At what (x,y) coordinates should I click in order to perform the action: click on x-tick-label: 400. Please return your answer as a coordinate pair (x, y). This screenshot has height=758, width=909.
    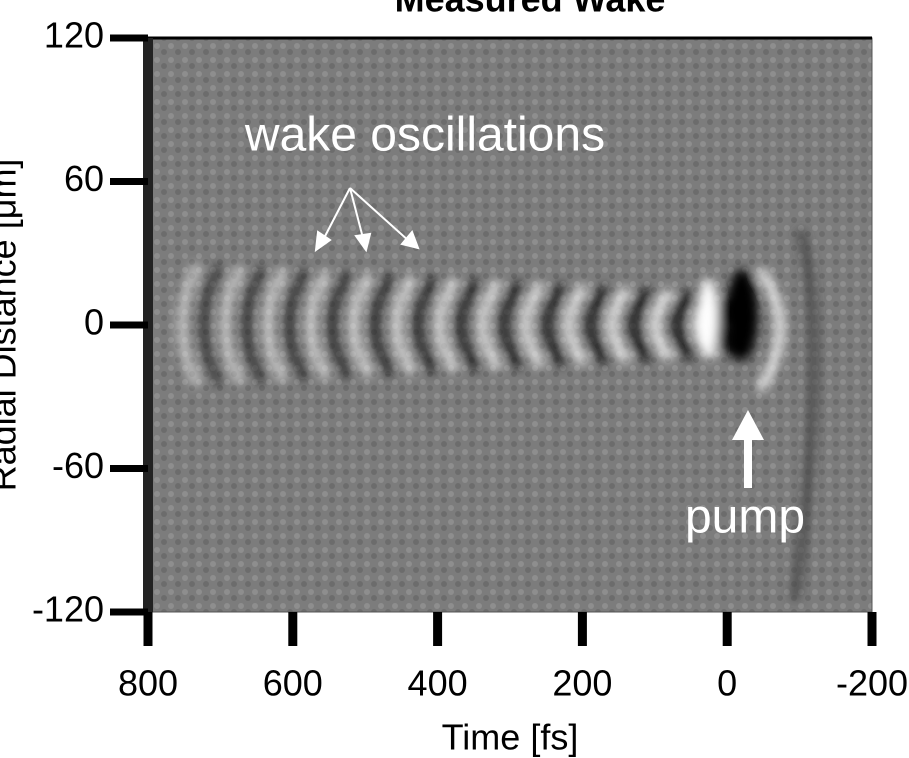
    Looking at the image, I should click on (438, 683).